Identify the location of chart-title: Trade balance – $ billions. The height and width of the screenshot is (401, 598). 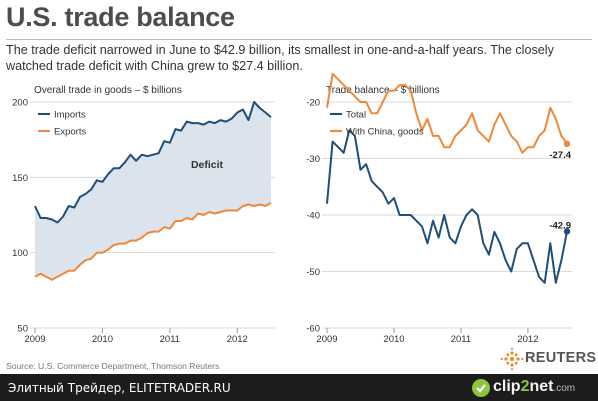
(383, 90).